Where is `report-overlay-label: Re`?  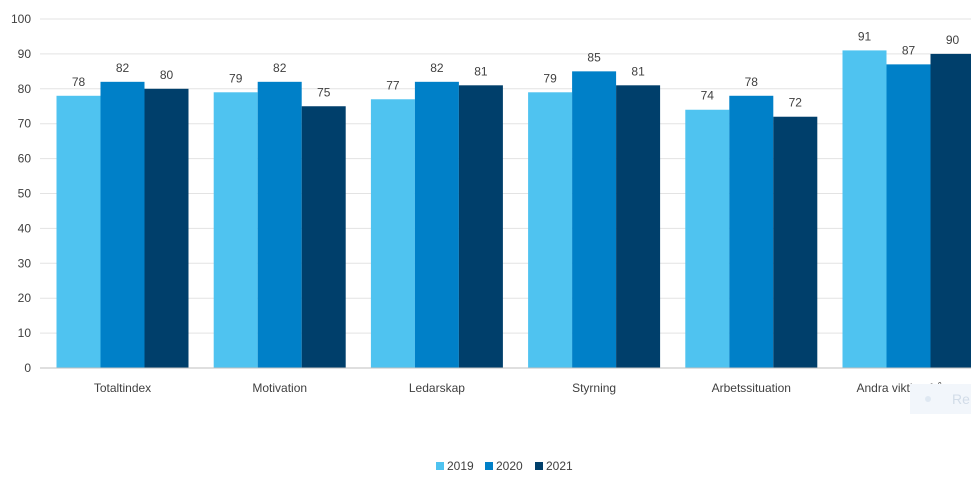 report-overlay-label: Re is located at coordinates (961, 399).